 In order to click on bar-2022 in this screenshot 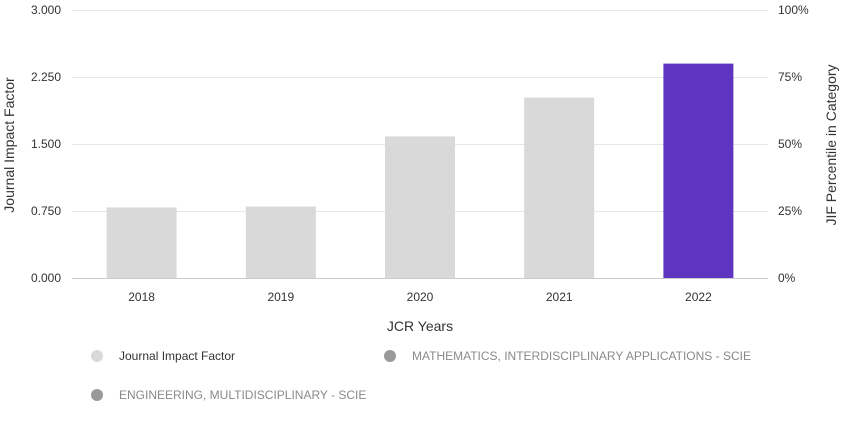, I will do `click(698, 170)`.